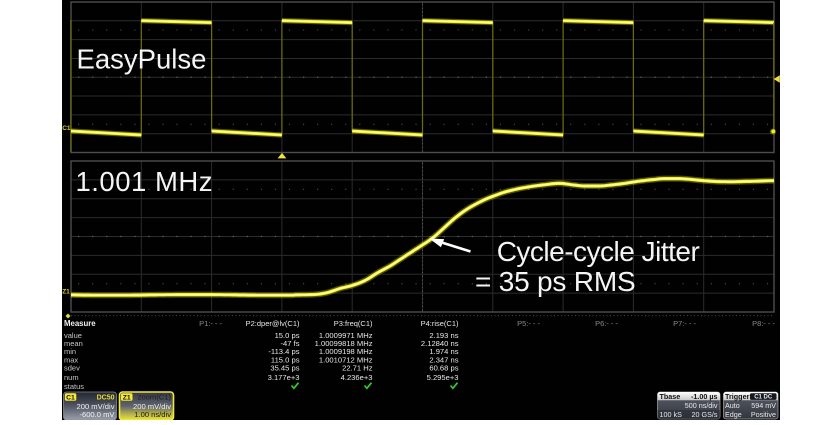 The width and height of the screenshot is (840, 425). What do you see at coordinates (704, 396) in the screenshot?
I see `svg-text: -1.00 µs` at bounding box center [704, 396].